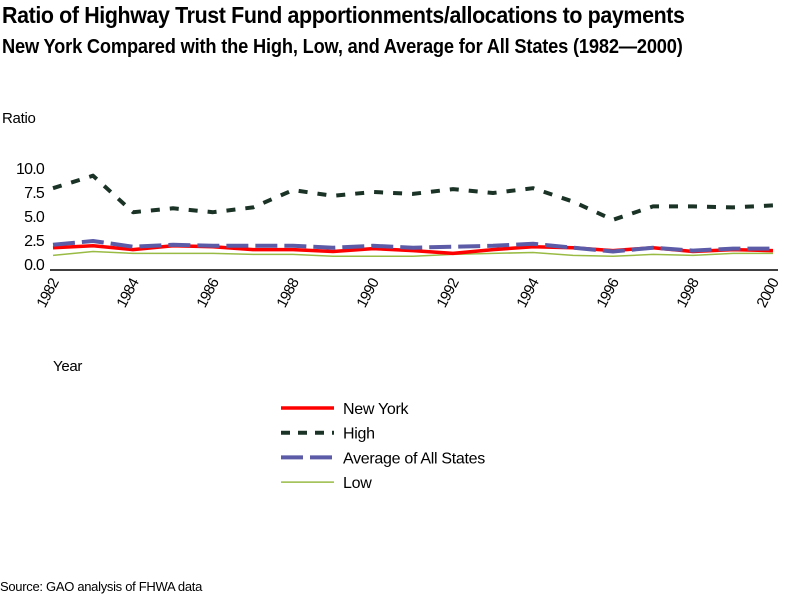 The height and width of the screenshot is (600, 800). I want to click on x-tick-label: 1996, so click(607, 292).